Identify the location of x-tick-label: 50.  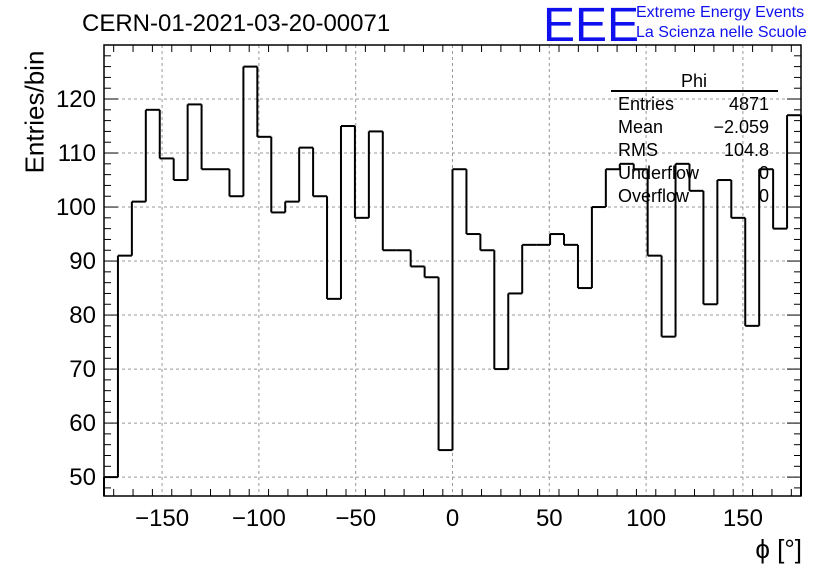
(549, 518).